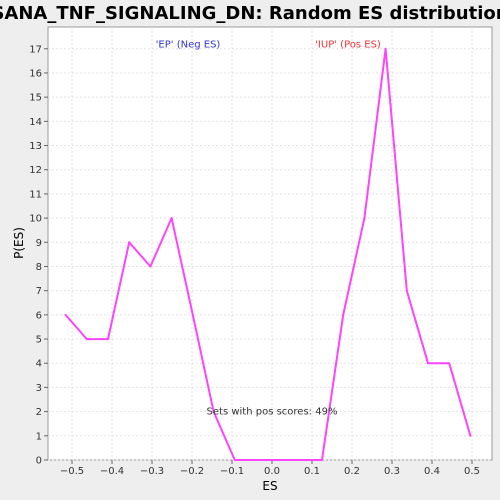 Image resolution: width=500 pixels, height=500 pixels. What do you see at coordinates (192, 471) in the screenshot?
I see `x-tick-label: −0.2` at bounding box center [192, 471].